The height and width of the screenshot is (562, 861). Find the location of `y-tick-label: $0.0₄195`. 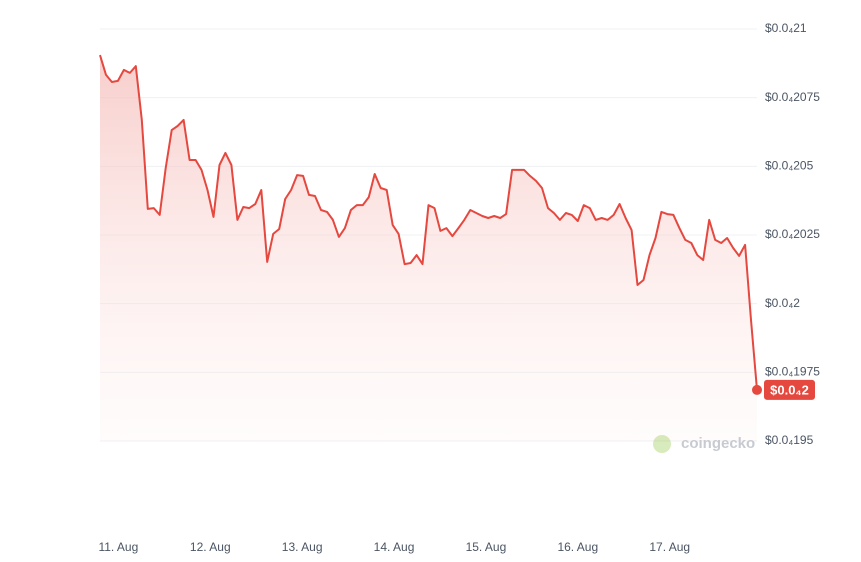

y-tick-label: $0.0₄195 is located at coordinates (789, 440).